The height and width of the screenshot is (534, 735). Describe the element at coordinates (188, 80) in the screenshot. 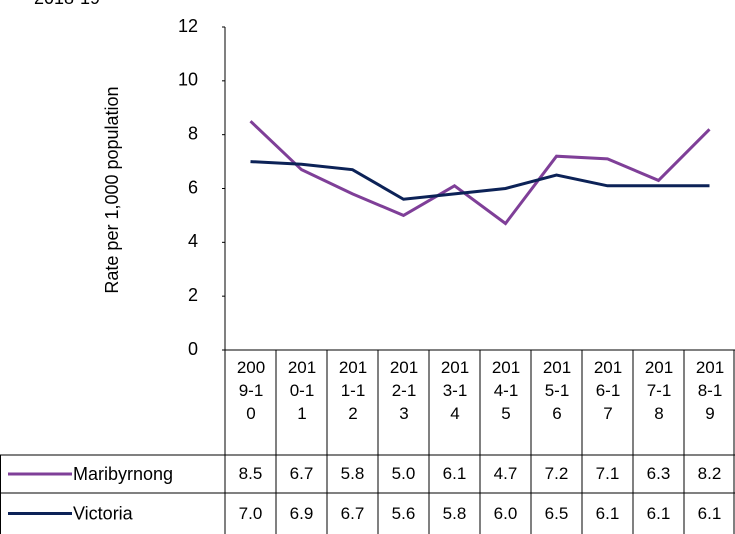

I see `y-tick-label: 10` at that location.